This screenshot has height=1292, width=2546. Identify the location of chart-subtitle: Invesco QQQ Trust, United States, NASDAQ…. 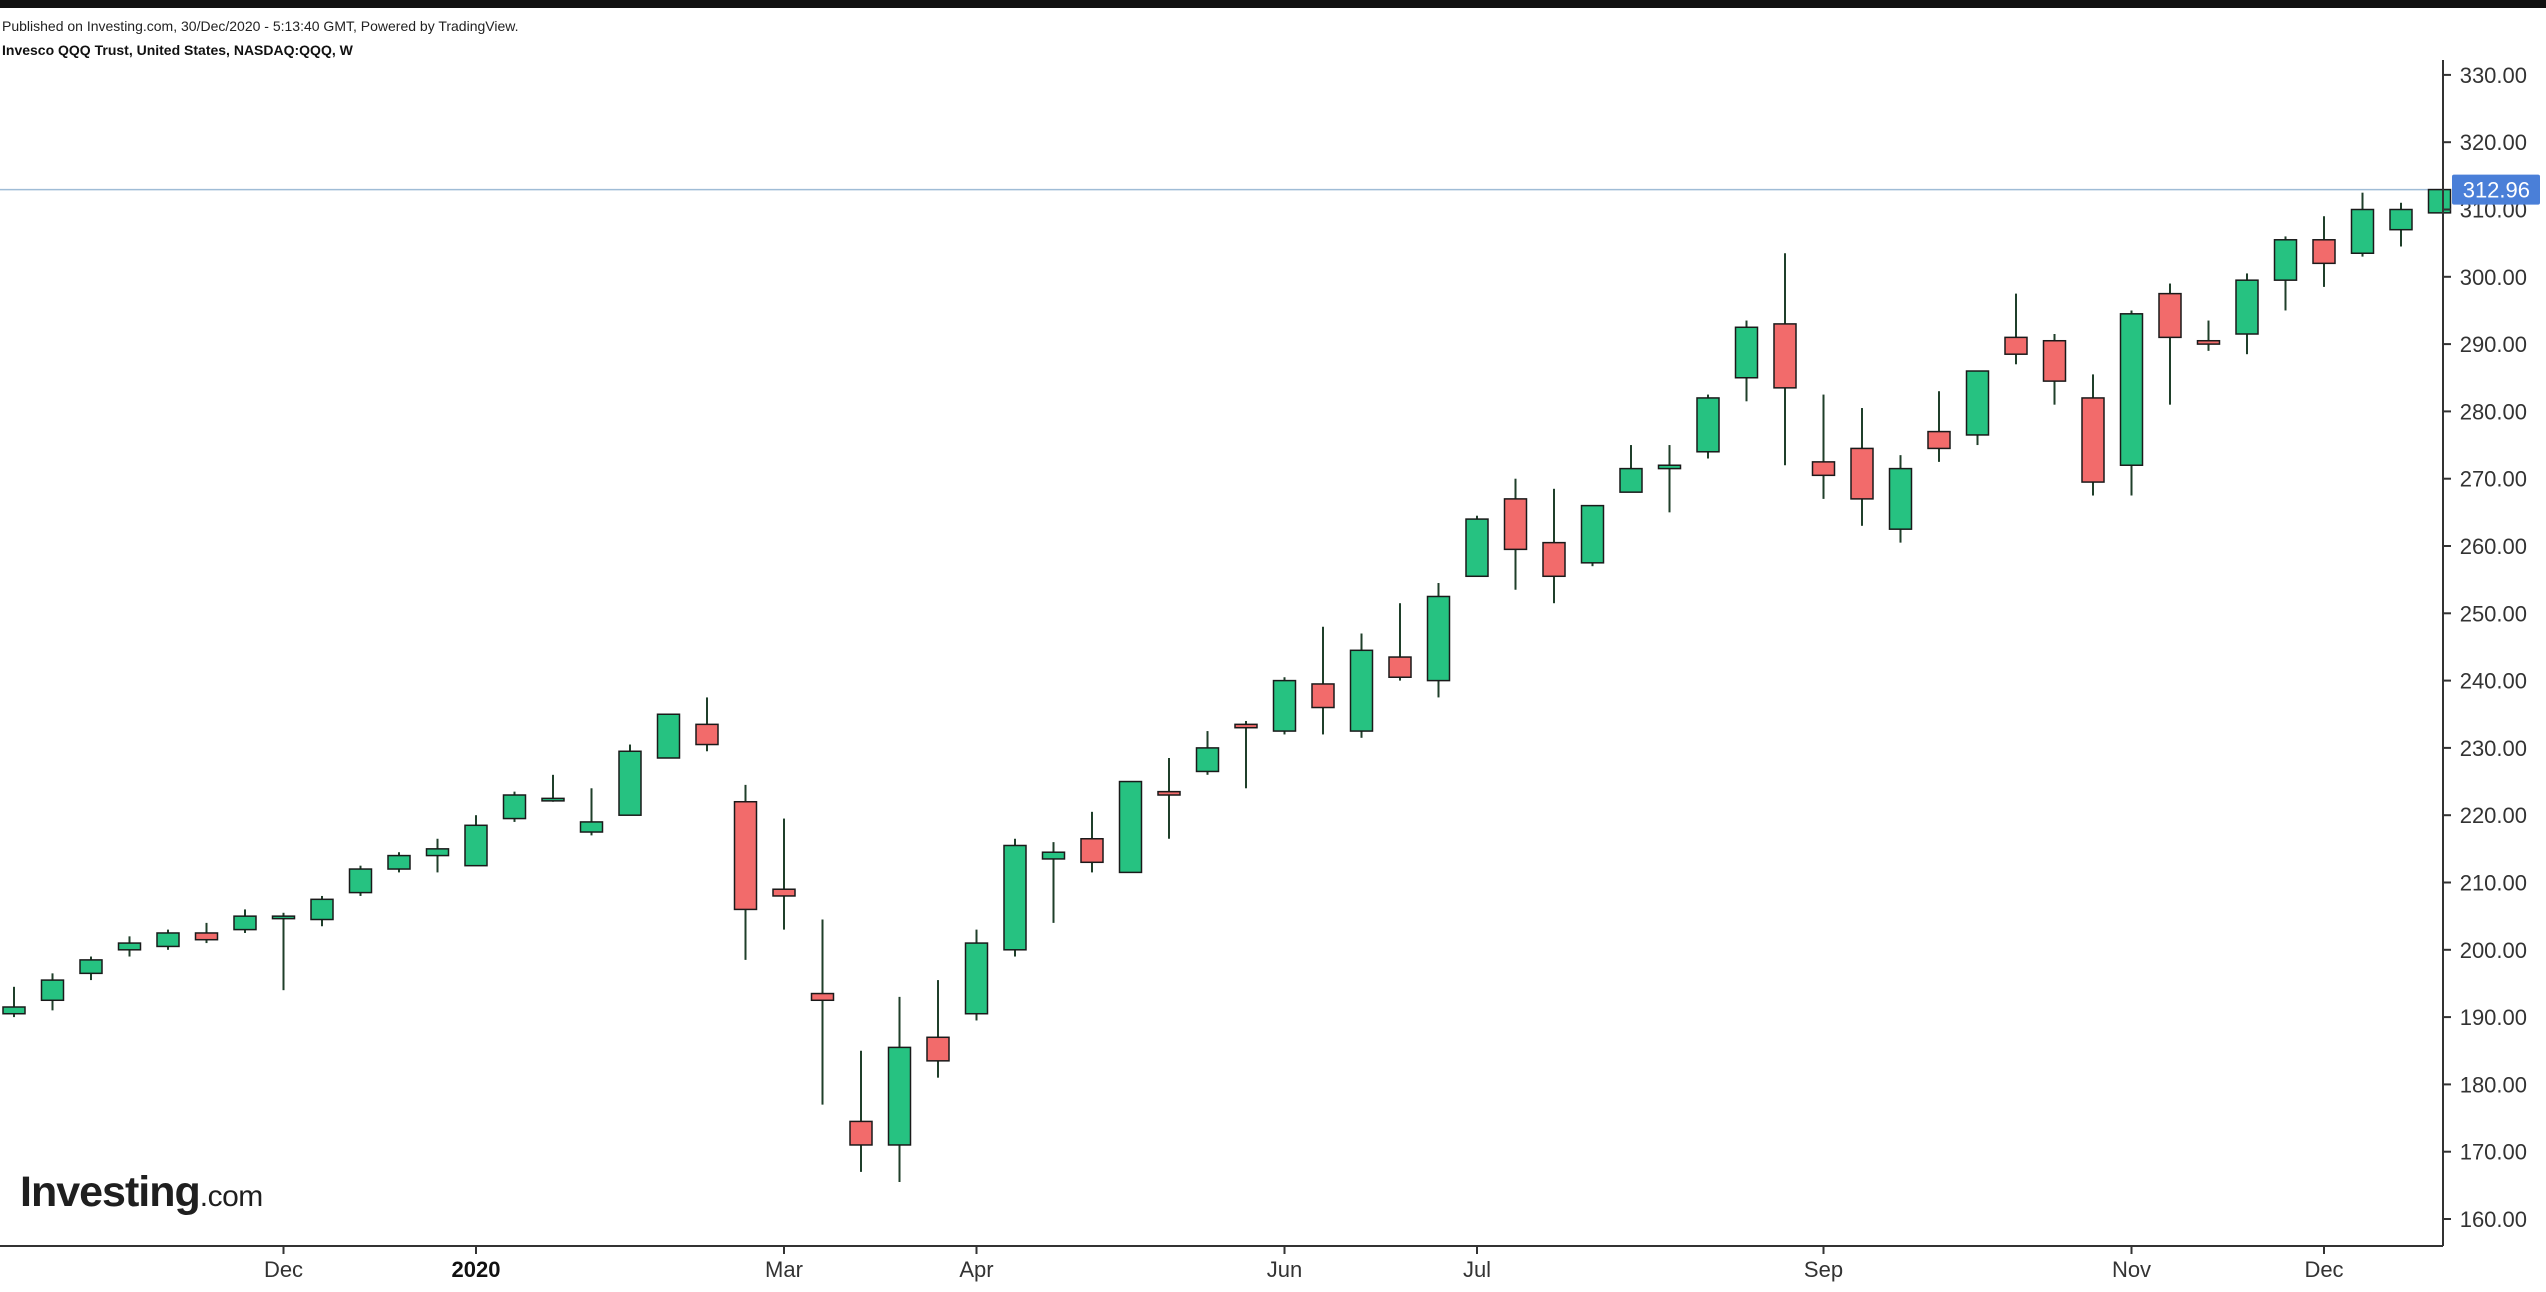
(177, 50).